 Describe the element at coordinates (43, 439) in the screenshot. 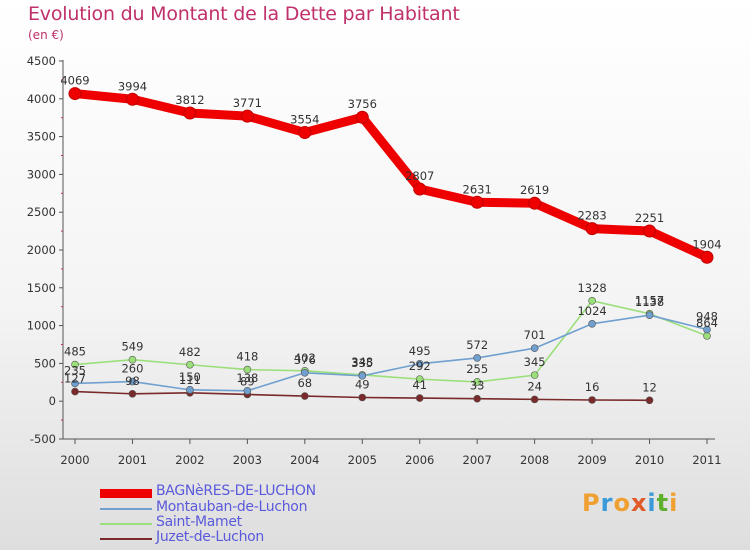

I see `y-tick-label: -500` at that location.